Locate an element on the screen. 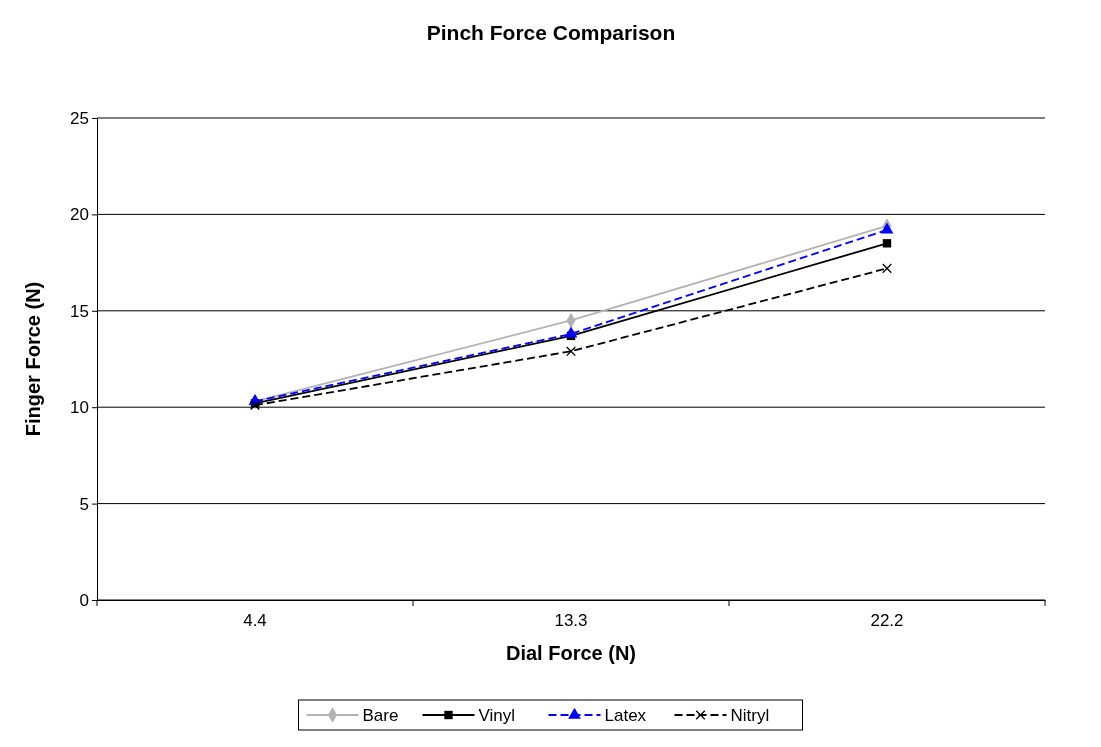  y-axis-title: Finger Force (N) is located at coordinates (33, 359).